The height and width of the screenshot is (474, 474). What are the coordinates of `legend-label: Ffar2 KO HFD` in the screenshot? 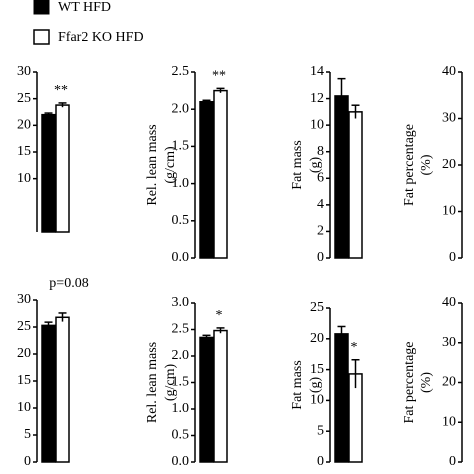 It's located at (101, 37).